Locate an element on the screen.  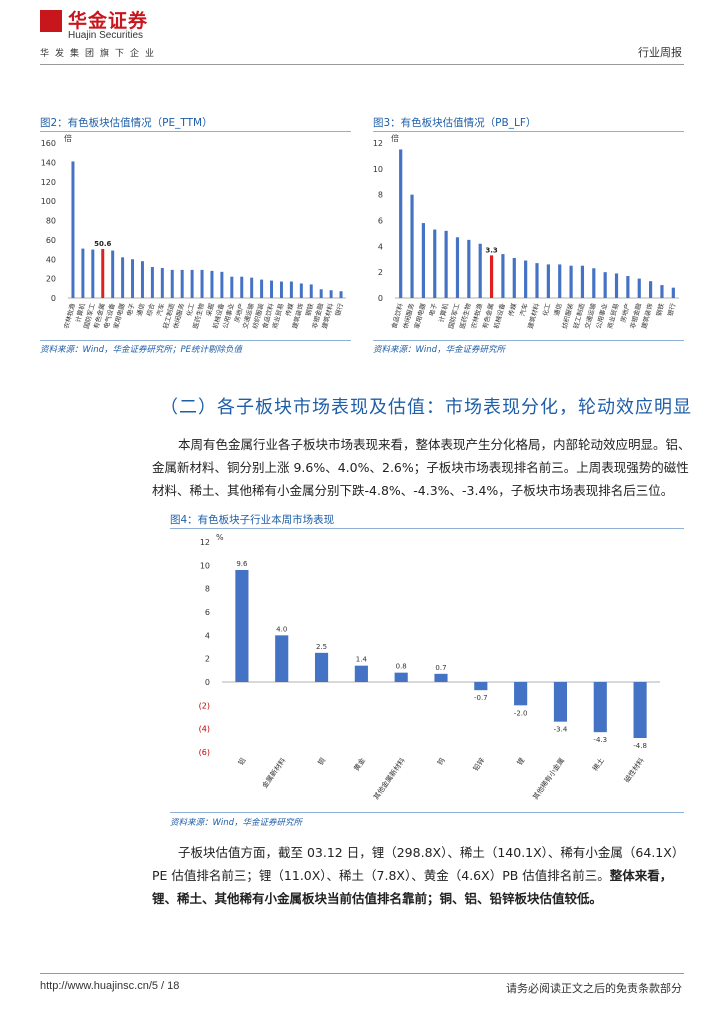
section-heading: （二）各子板块市场表现及估值：市场表现分化，轮动效应明显 is located at coordinates (426, 407).